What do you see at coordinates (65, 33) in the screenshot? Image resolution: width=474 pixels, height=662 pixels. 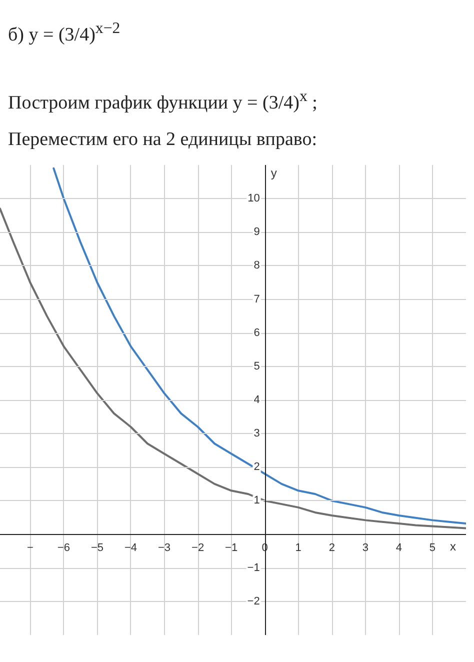 I see `chart-title: б) y = (3/4)$^{x−2}$` at bounding box center [65, 33].